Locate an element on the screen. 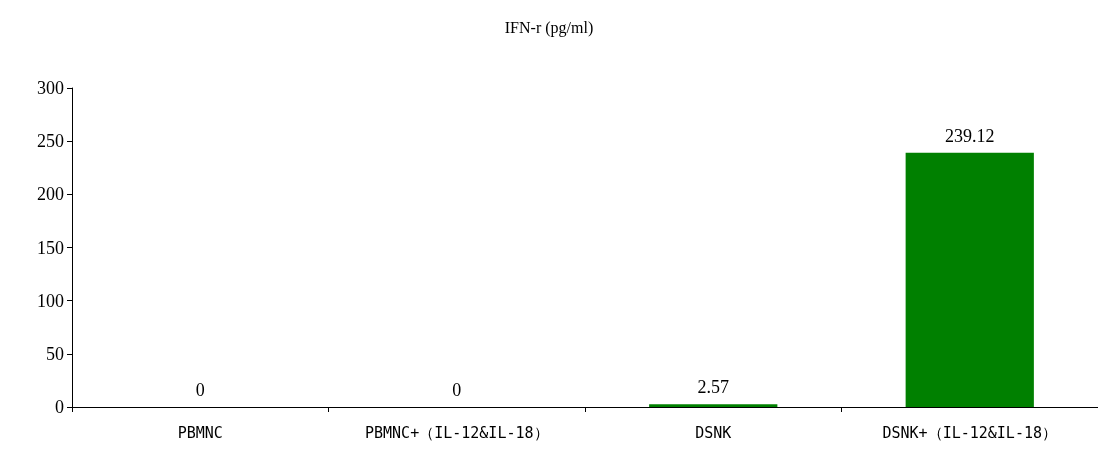 The width and height of the screenshot is (1098, 457). y-tick-label: 0 is located at coordinates (59, 407).